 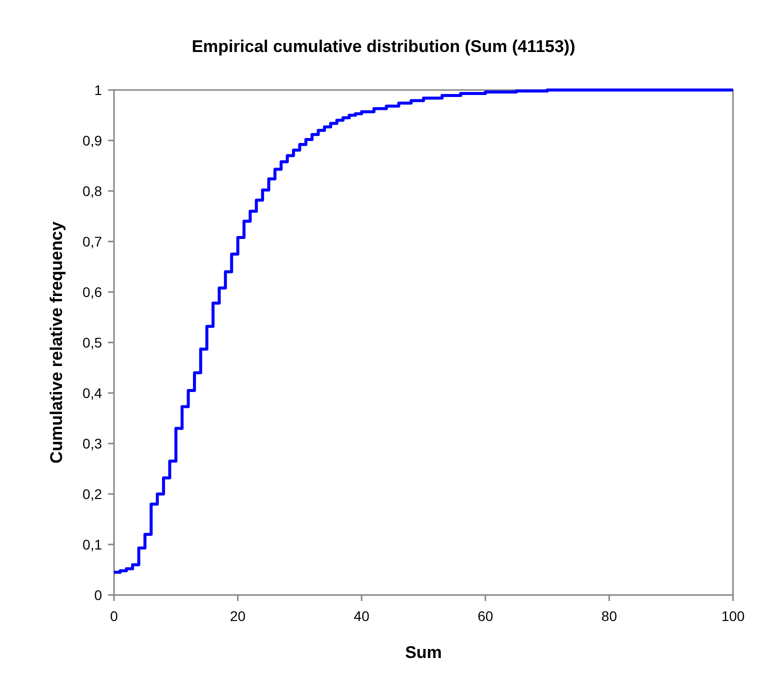 What do you see at coordinates (609, 616) in the screenshot?
I see `x-tick-label: 80` at bounding box center [609, 616].